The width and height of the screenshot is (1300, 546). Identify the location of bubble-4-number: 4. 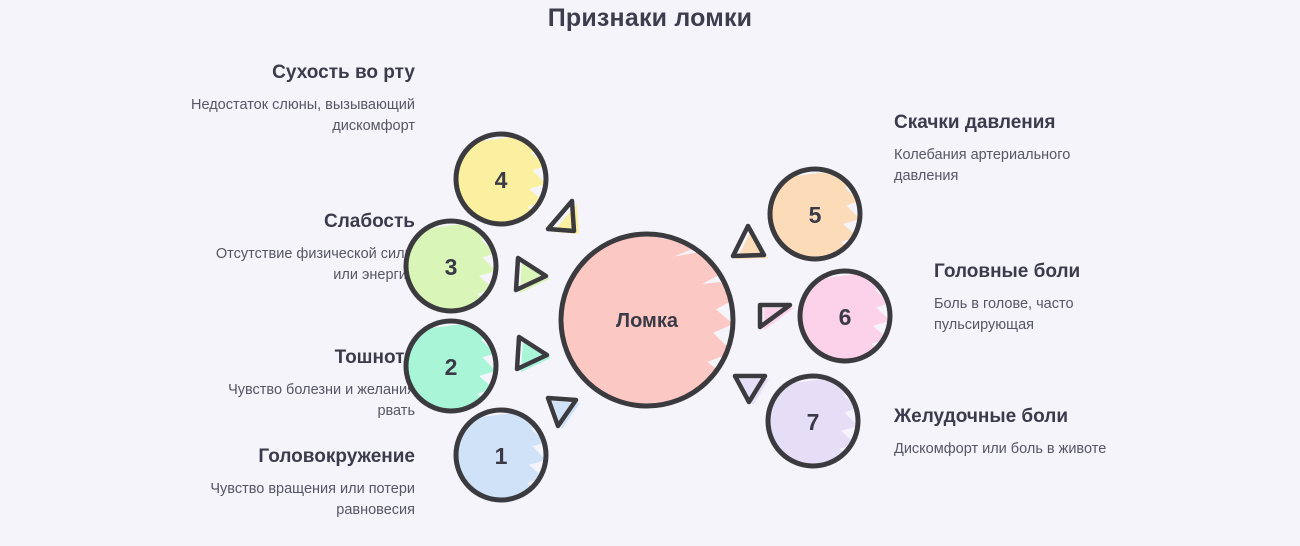
(501, 180).